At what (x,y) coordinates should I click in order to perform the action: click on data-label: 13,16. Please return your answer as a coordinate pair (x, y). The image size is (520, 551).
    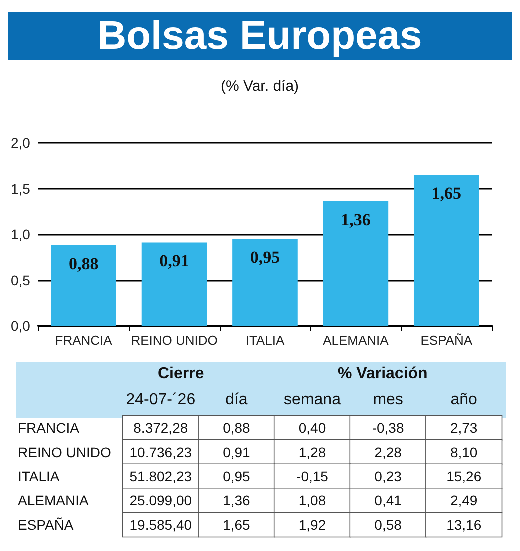
    Looking at the image, I should click on (464, 524).